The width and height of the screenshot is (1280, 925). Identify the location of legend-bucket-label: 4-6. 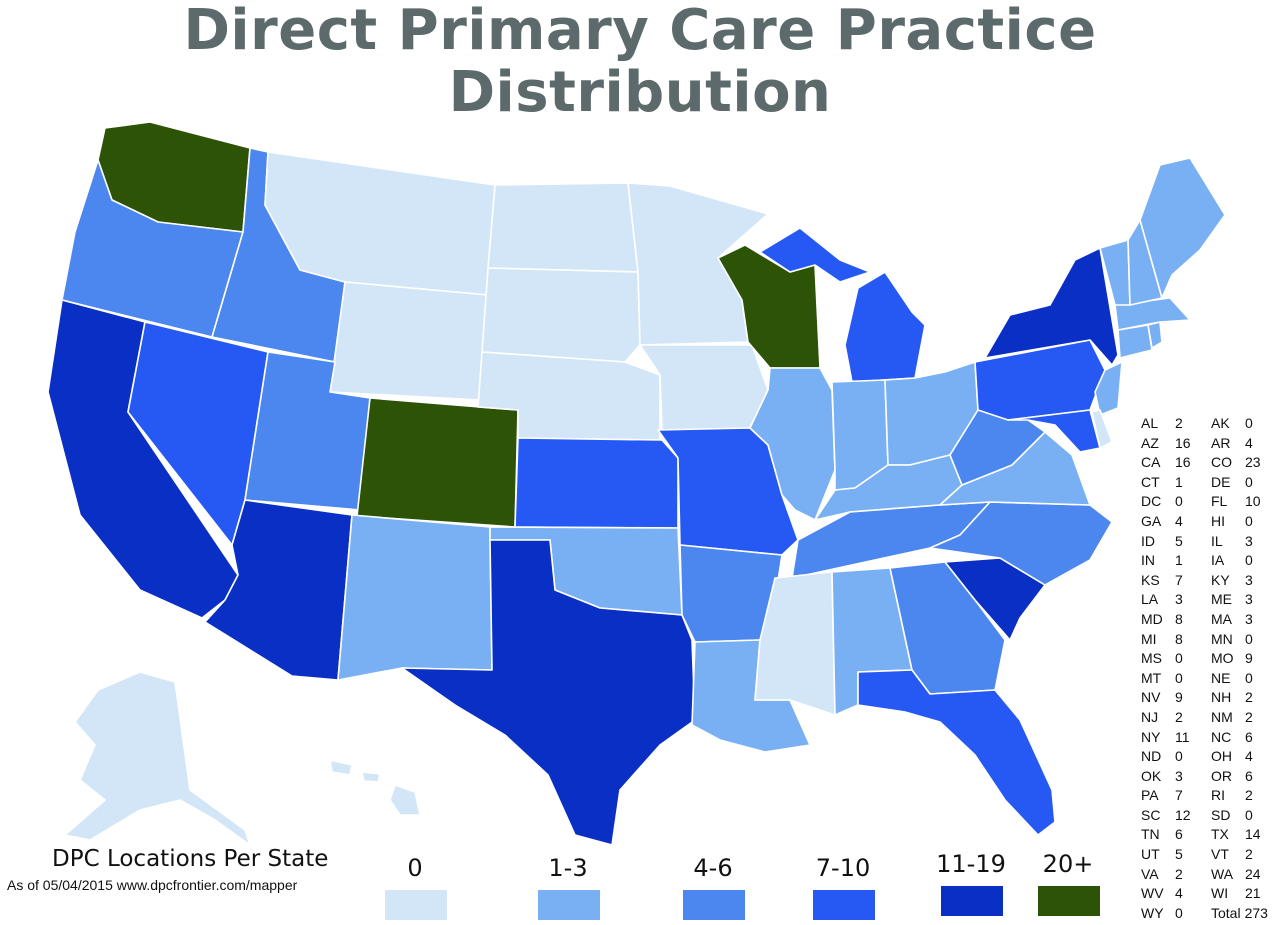
(713, 868).